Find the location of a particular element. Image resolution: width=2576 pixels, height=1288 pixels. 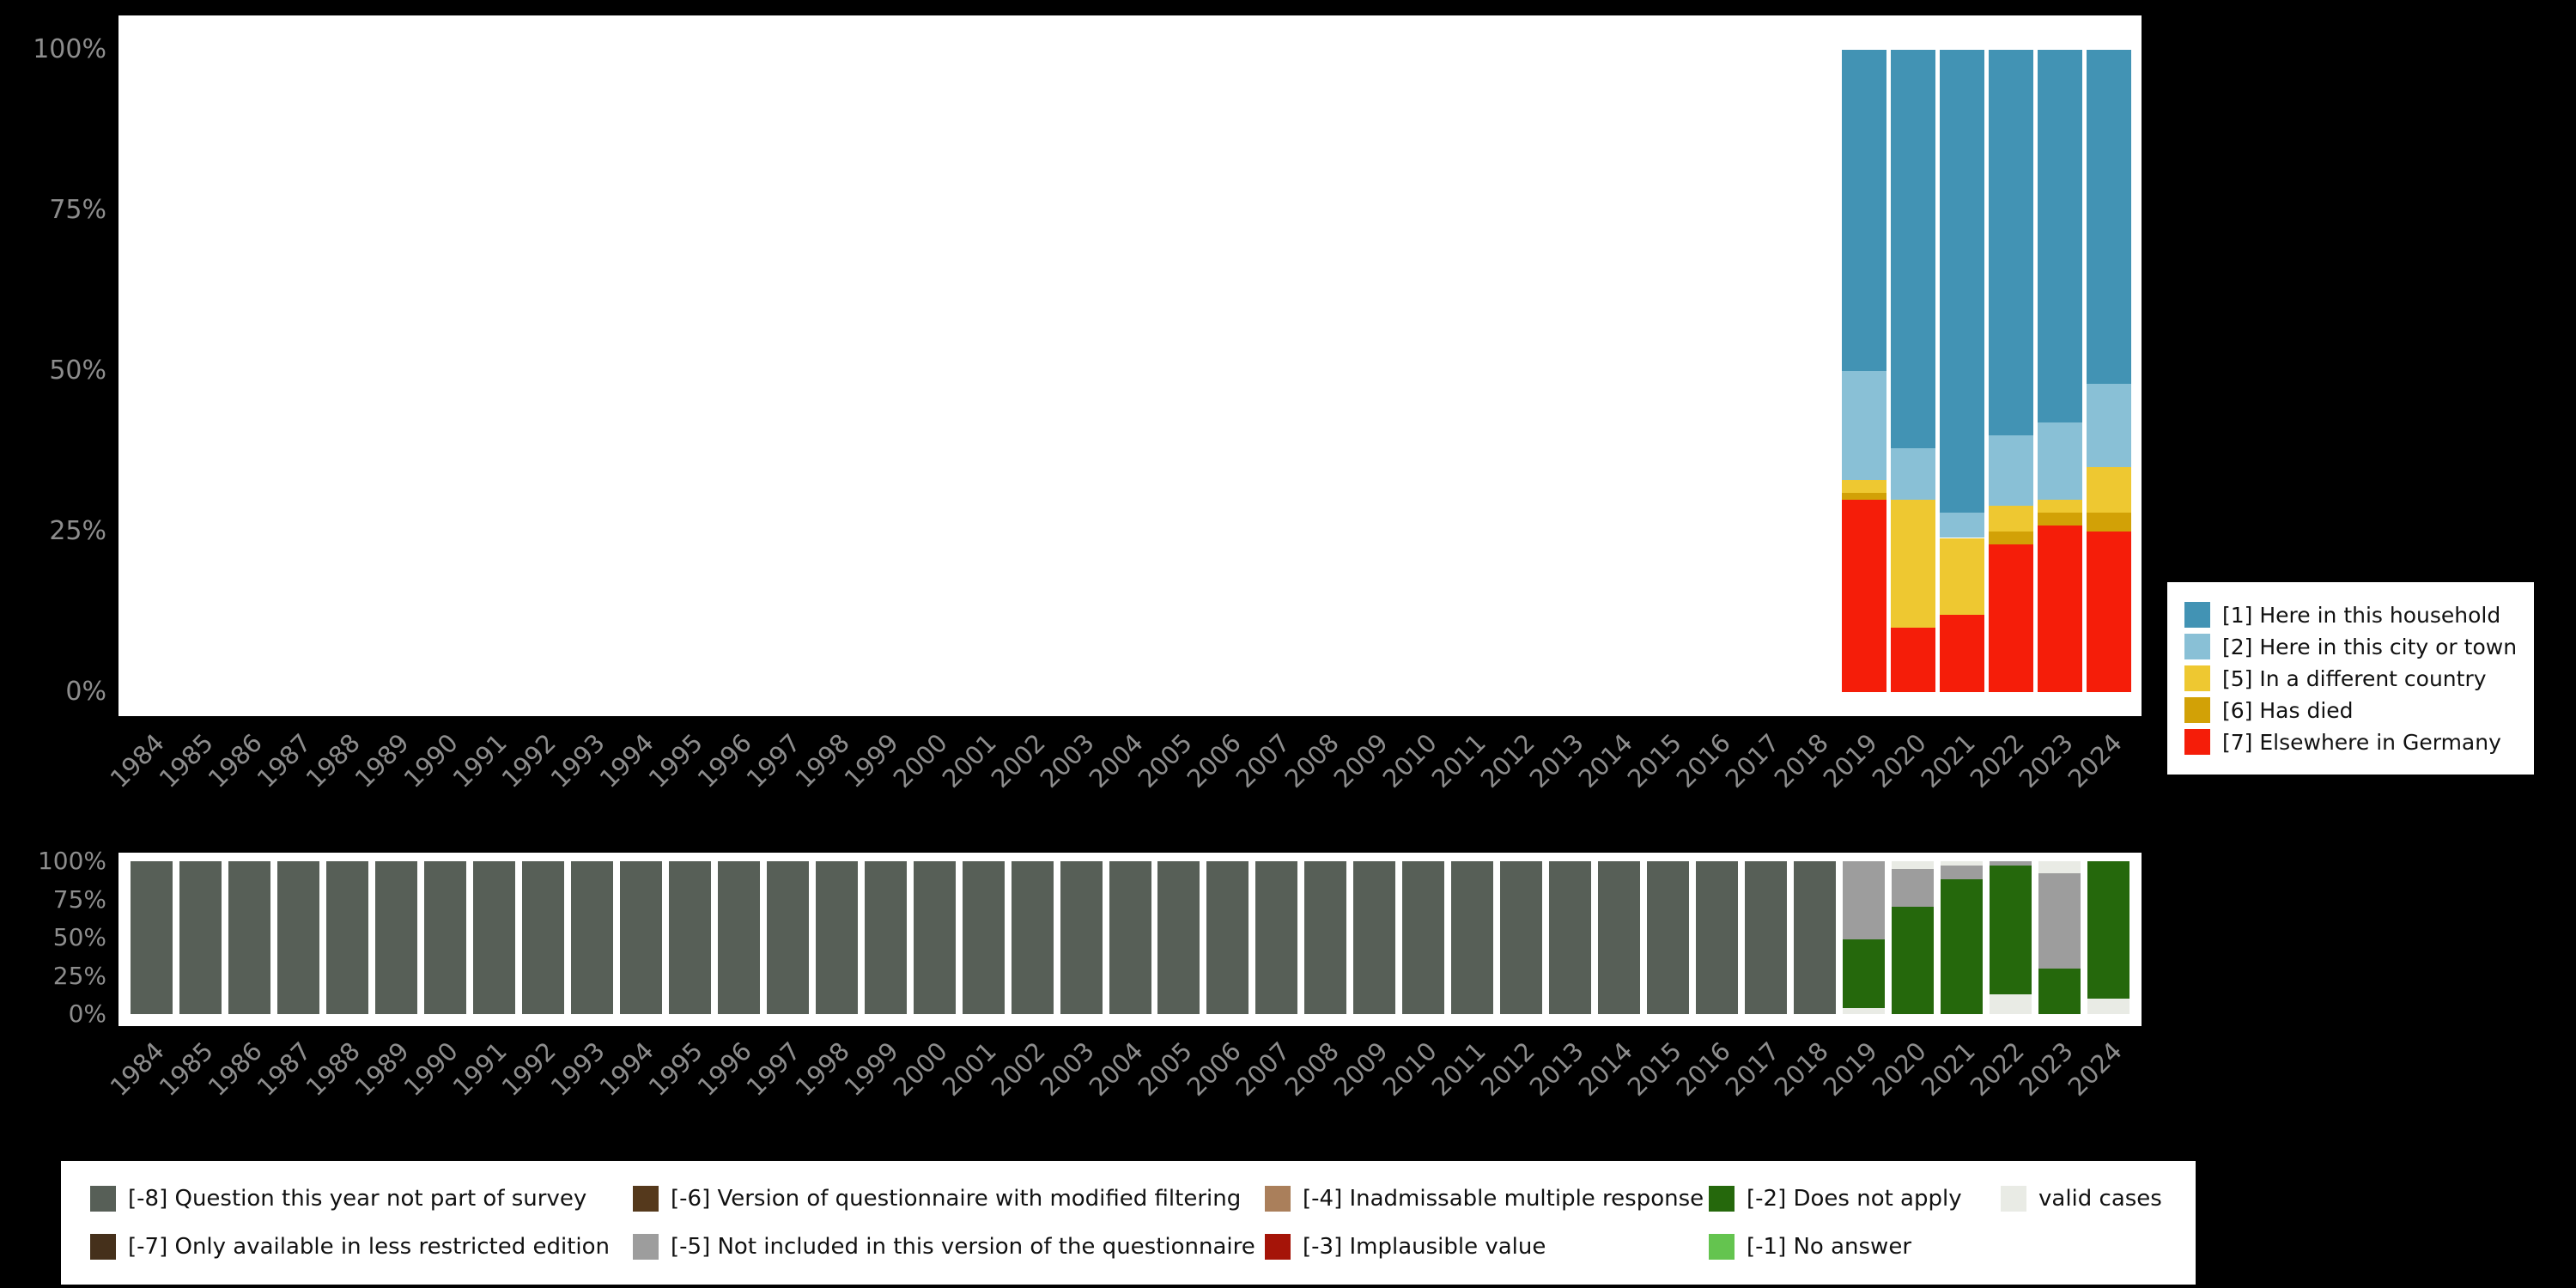

bar-2014 is located at coordinates (1620, 937).